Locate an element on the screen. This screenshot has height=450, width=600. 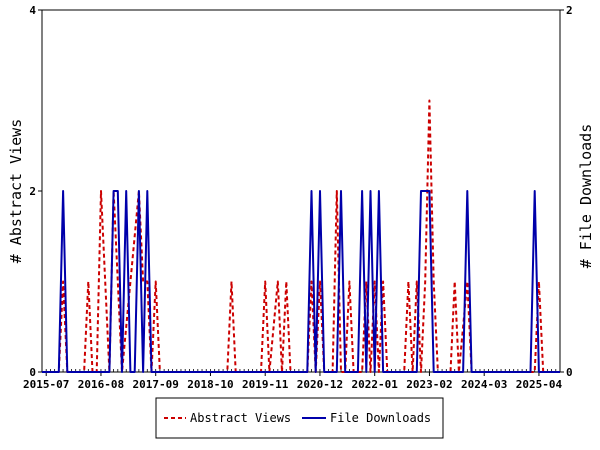
right-tick-label: 0 is located at coordinates (569, 372).